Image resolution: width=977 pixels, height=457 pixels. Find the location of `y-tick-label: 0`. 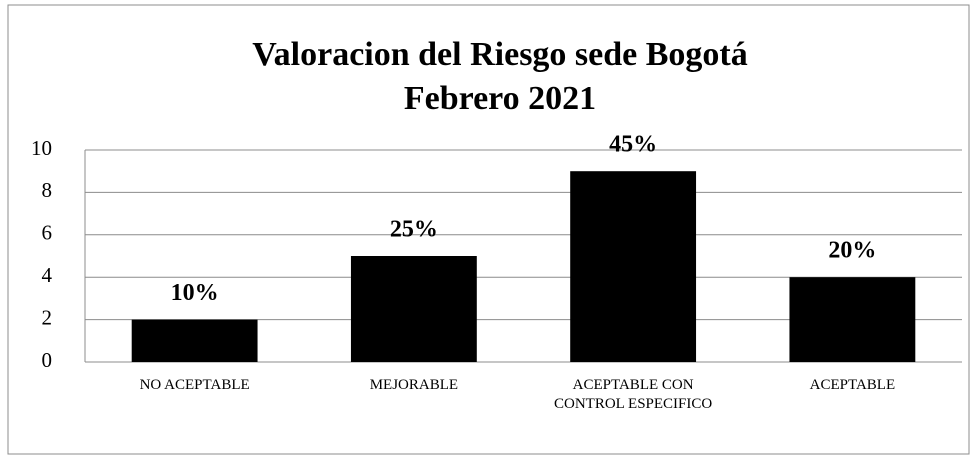

y-tick-label: 0 is located at coordinates (47, 360).